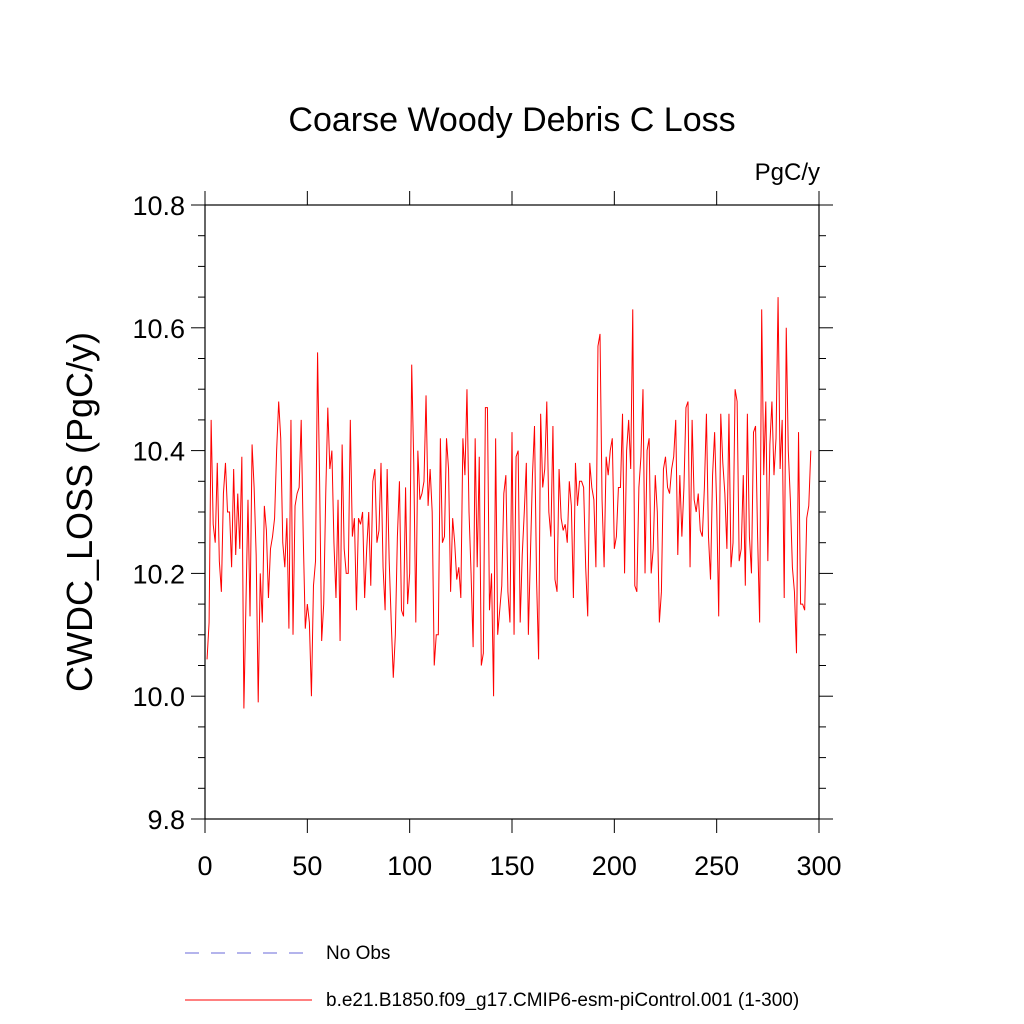  I want to click on y-axis-label: CWDC_LOSS (PgC/y), so click(79, 512).